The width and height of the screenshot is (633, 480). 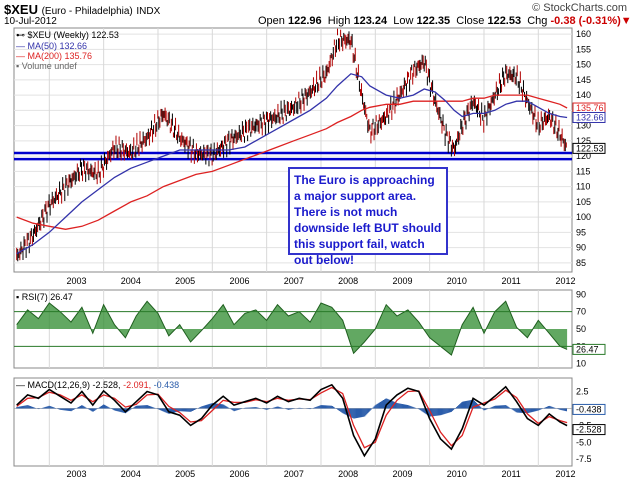 I want to click on rsi-current-box, so click(x=589, y=349).